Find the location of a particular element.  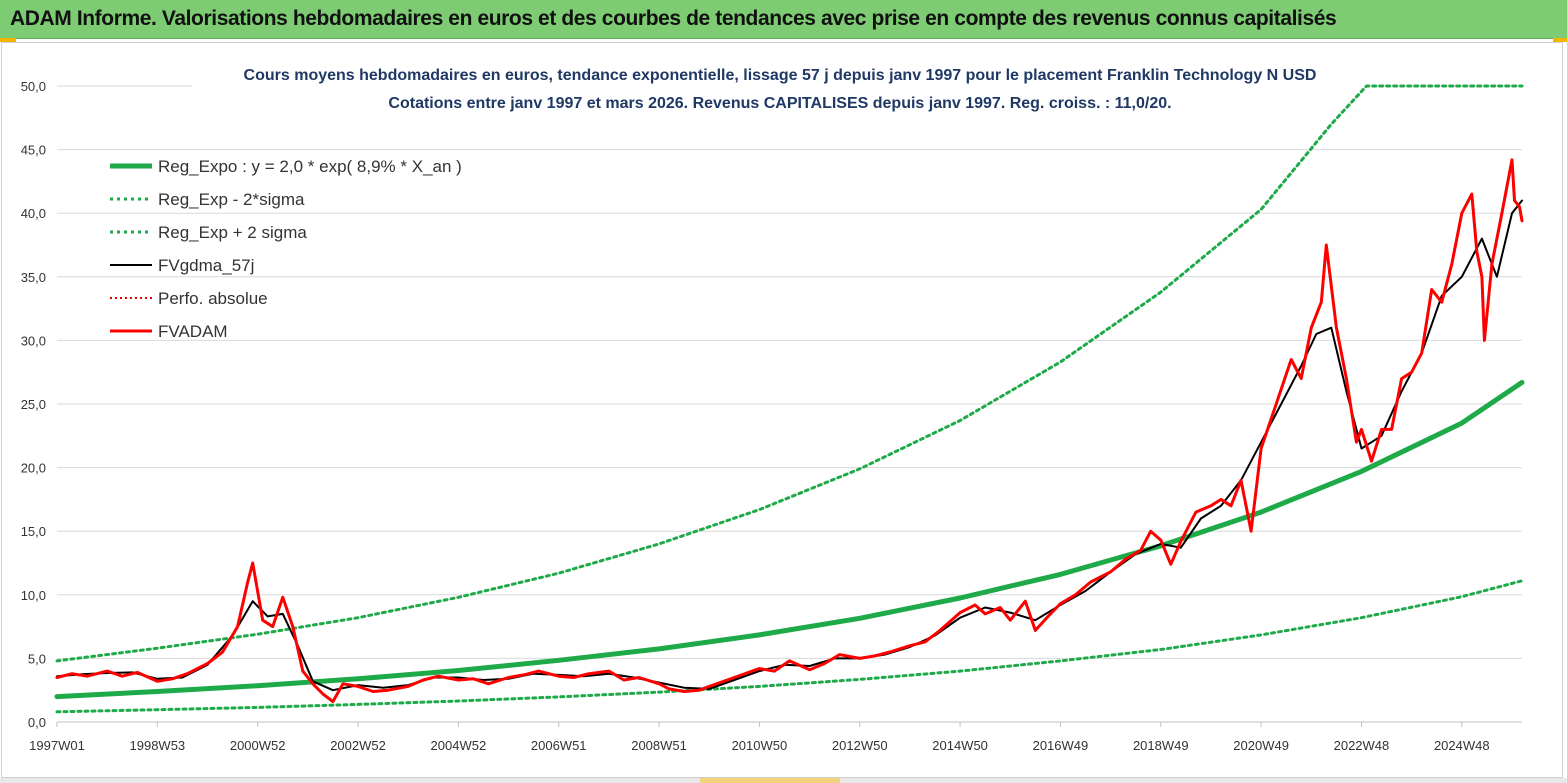

y-tick-label-10: 50,0 is located at coordinates (33, 86).